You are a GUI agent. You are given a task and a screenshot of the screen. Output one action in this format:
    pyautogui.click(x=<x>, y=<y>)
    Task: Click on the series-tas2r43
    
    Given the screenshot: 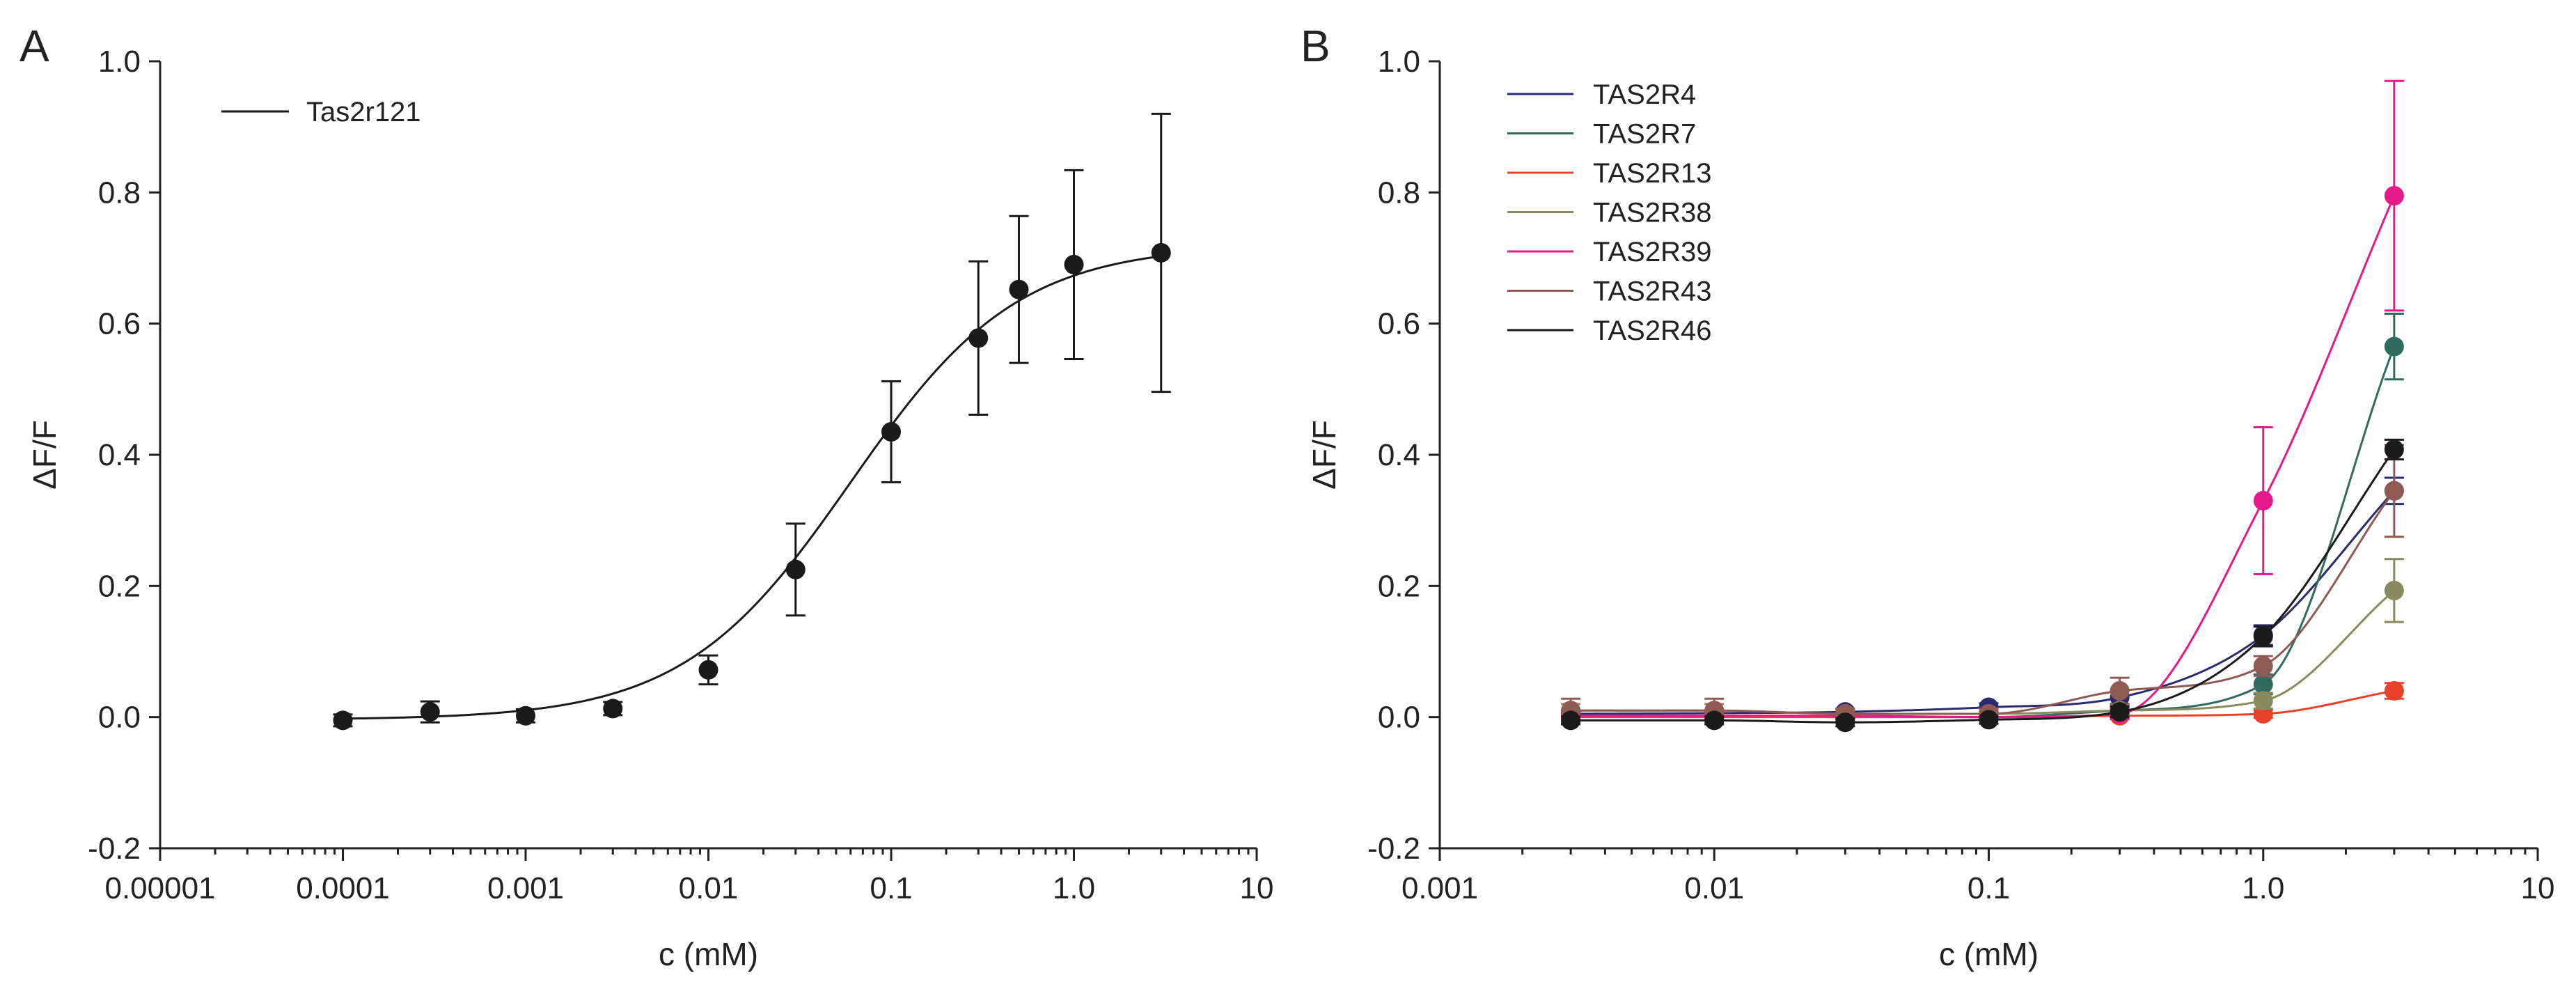 What is the action you would take?
    pyautogui.click(x=1982, y=584)
    